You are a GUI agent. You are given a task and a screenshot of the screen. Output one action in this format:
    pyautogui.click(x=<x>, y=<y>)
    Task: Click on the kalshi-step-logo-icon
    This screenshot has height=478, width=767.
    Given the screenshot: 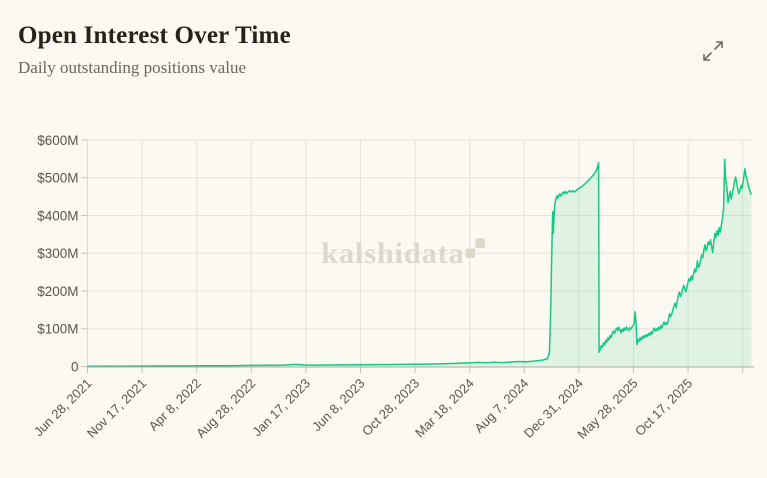 What is the action you would take?
    pyautogui.click(x=475, y=248)
    